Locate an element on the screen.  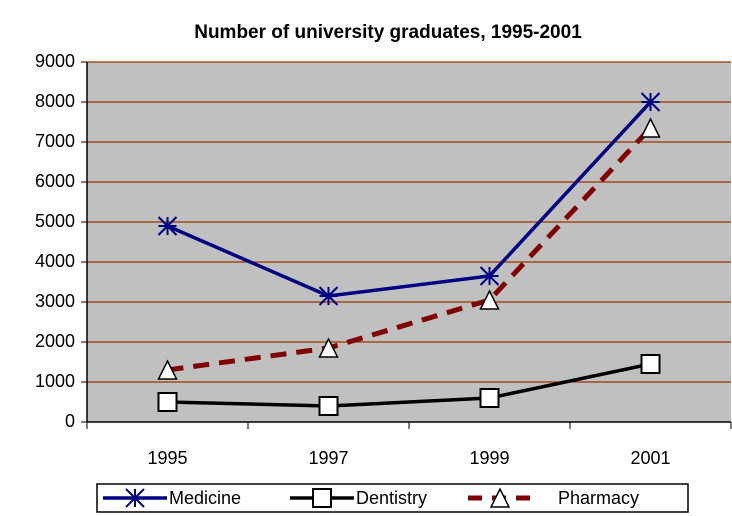
x-tick-label: 2001 is located at coordinates (650, 458).